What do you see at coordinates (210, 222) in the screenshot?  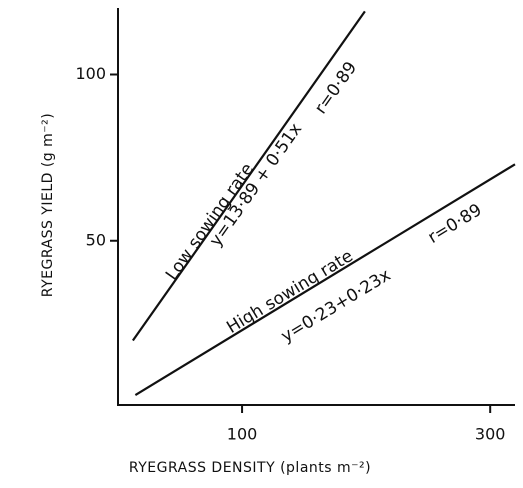 I see `line-label: Low sowing rate` at bounding box center [210, 222].